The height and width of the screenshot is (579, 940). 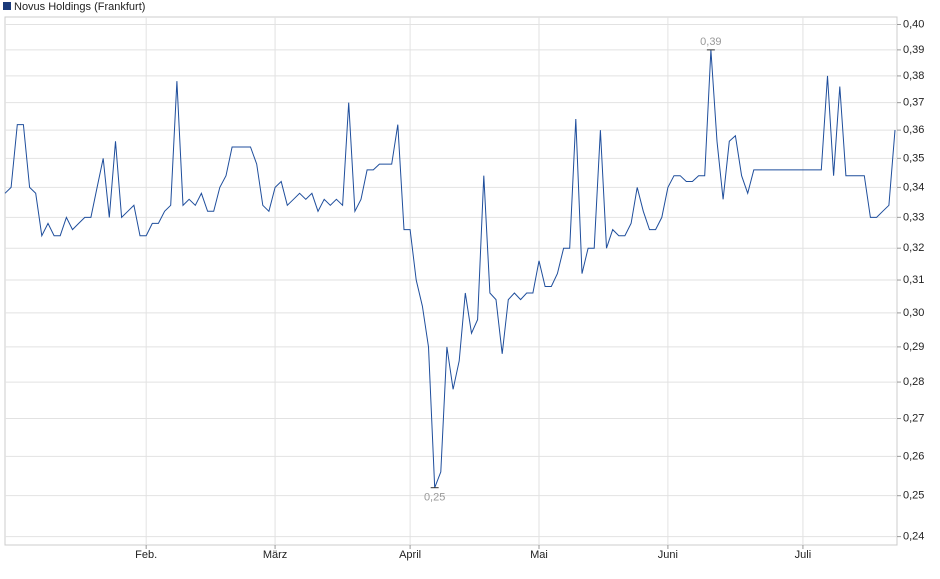 What do you see at coordinates (79, 7) in the screenshot?
I see `legend-label: Novus Holdings (Frankfurt)` at bounding box center [79, 7].